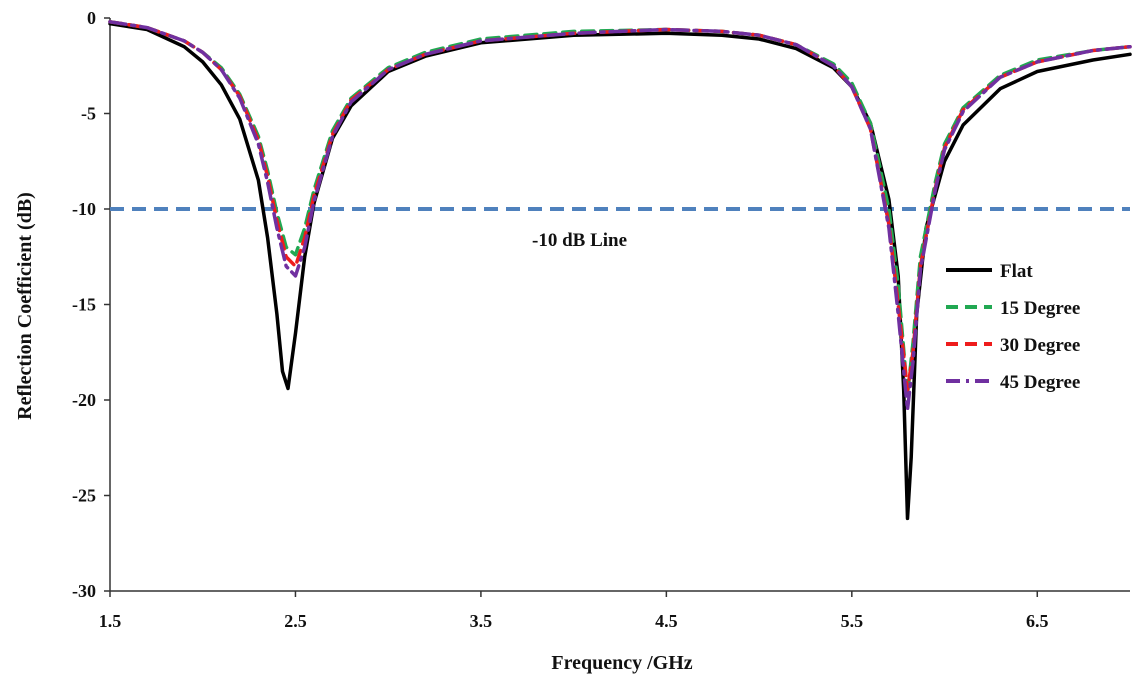 This screenshot has width=1136, height=679. I want to click on x-axis-title: Frequency /GHz, so click(621, 663).